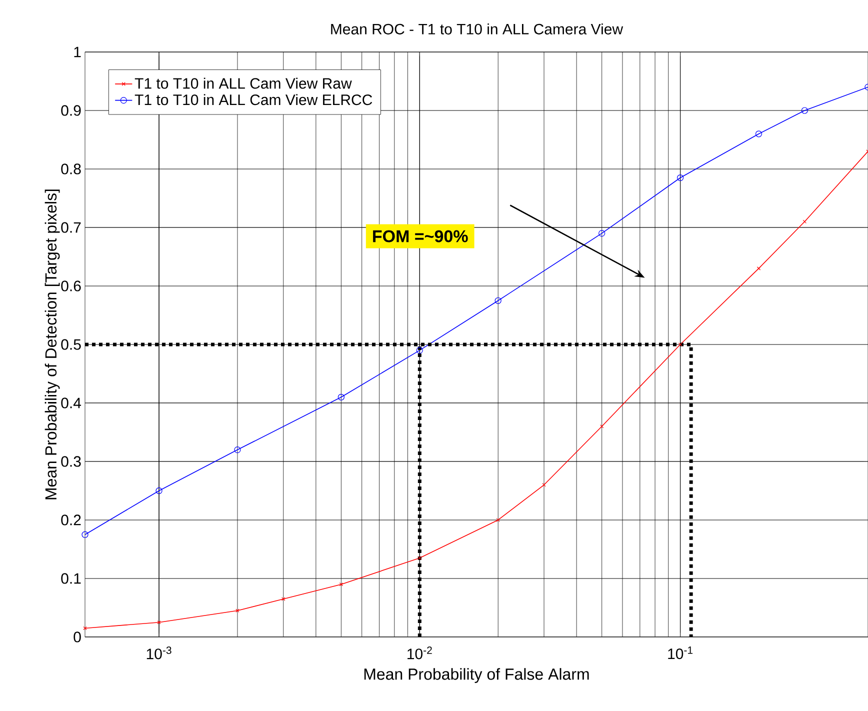 The image size is (868, 711). Describe the element at coordinates (243, 83) in the screenshot. I see `legend-label: T1 to T10 in ALL Cam View Raw` at that location.